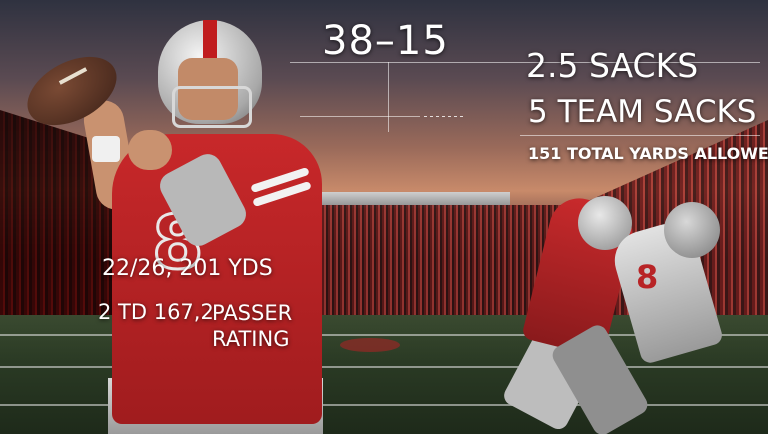 The width and height of the screenshot is (768, 434). What do you see at coordinates (444, 116) in the screenshot?
I see `guide-dots` at bounding box center [444, 116].